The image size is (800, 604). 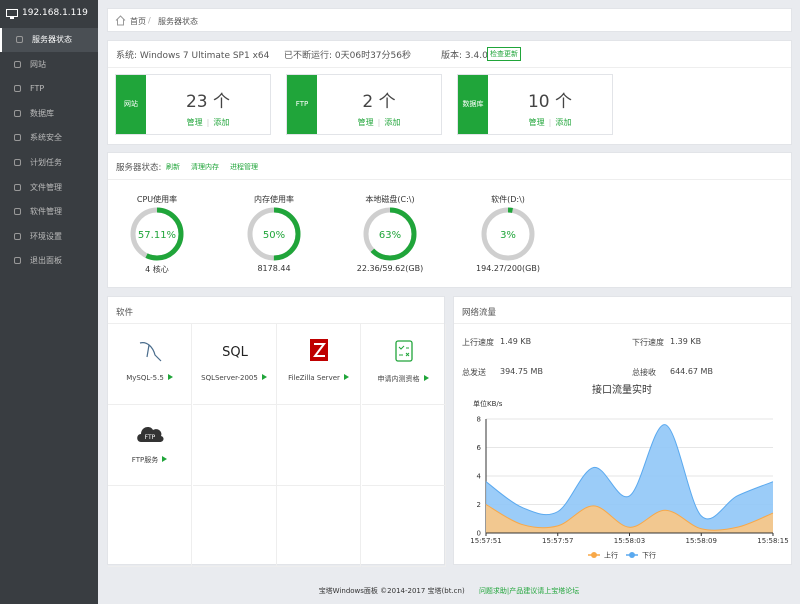 What do you see at coordinates (557, 541) in the screenshot?
I see `x-tick-label: 15:57:57` at bounding box center [557, 541].